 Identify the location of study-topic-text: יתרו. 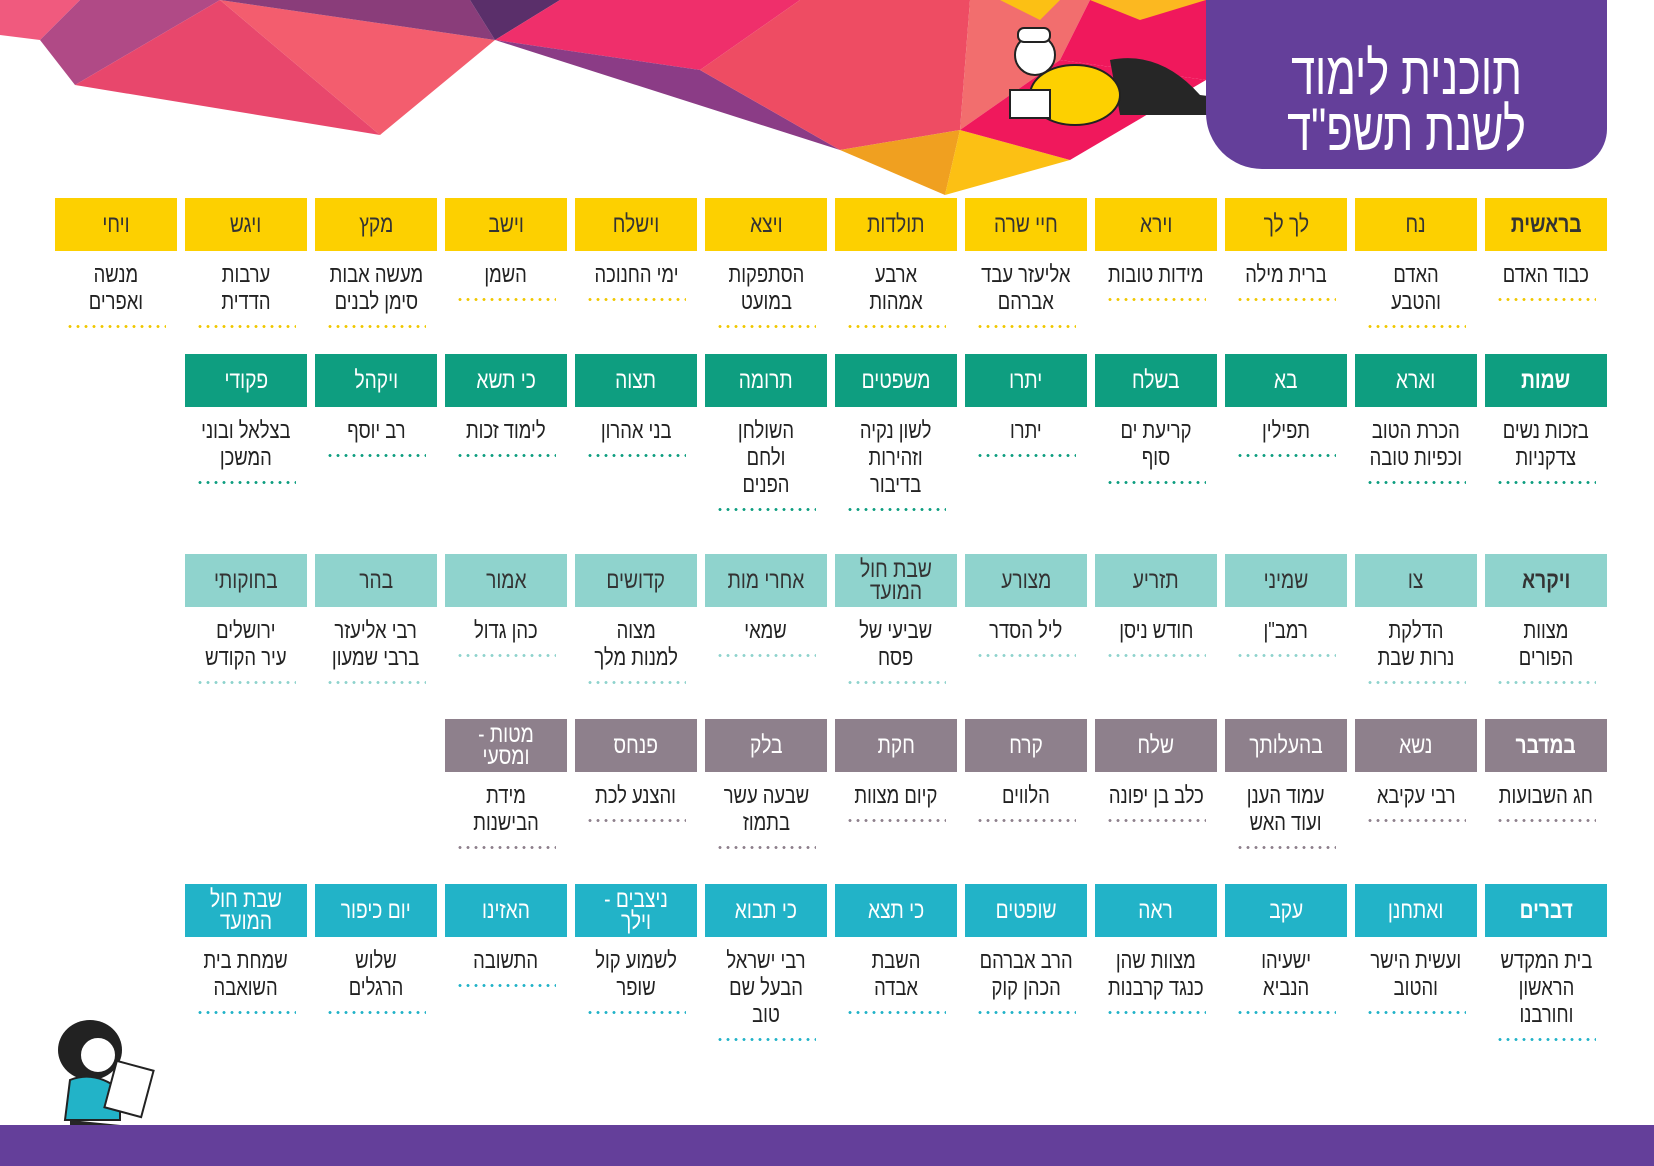
(1026, 430).